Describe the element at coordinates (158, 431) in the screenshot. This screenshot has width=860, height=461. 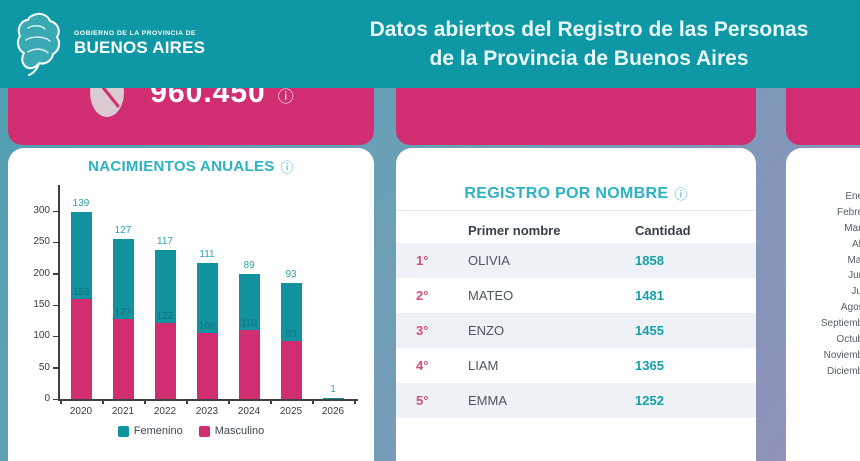
I see `legend-label: Femenino` at that location.